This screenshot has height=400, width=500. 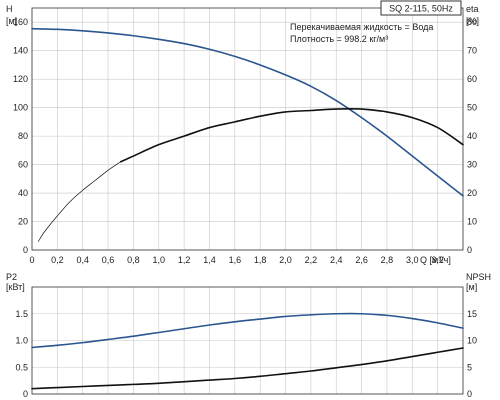 I want to click on y-right-tick-label: 60, so click(x=472, y=79).